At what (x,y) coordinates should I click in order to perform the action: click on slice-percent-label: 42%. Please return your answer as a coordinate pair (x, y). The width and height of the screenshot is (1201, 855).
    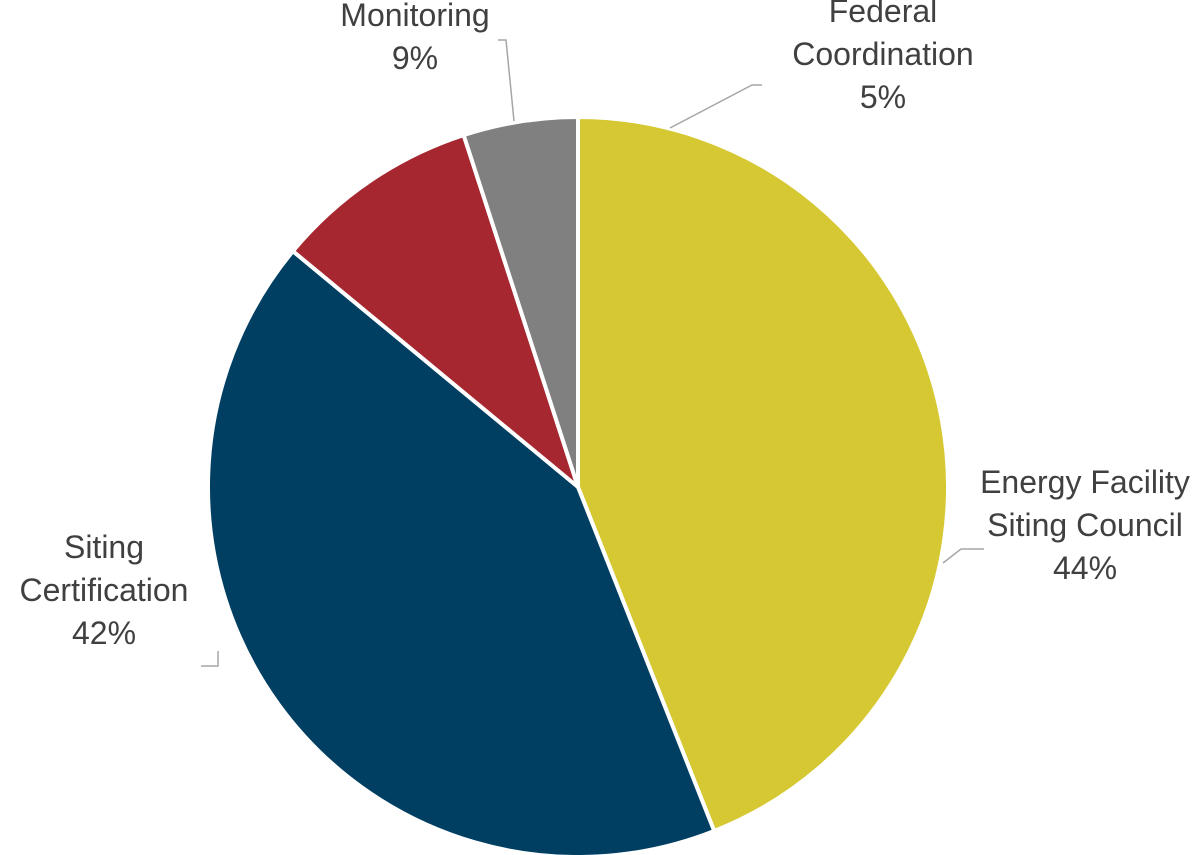
    Looking at the image, I should click on (104, 633).